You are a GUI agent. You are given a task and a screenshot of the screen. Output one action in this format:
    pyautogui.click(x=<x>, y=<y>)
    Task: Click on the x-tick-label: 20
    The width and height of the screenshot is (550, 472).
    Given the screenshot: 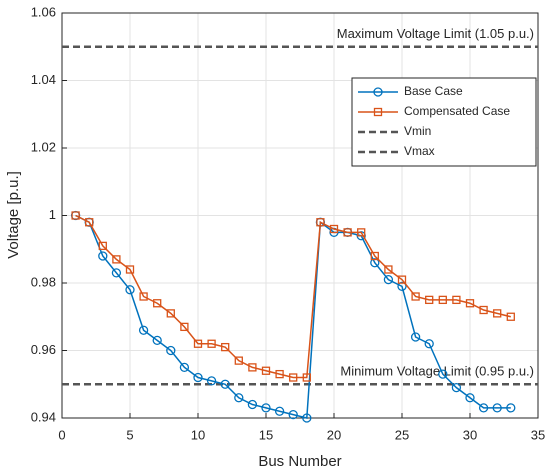 What is the action you would take?
    pyautogui.click(x=334, y=434)
    